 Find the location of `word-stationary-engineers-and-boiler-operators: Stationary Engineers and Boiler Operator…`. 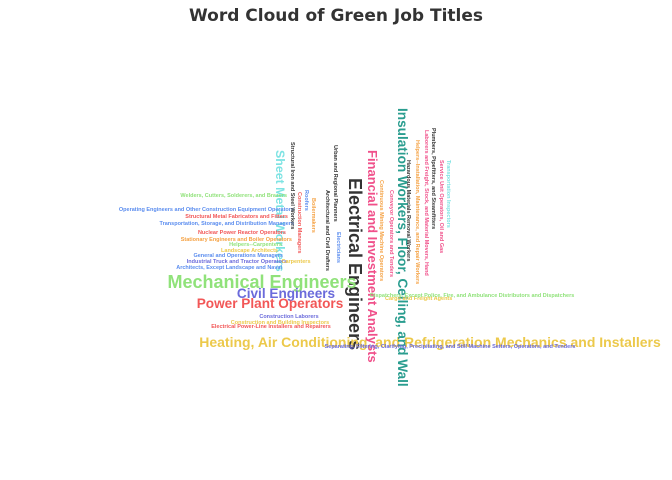

word-stationary-engineers-and-boiler-operators: Stationary Engineers and Boiler Operator… is located at coordinates (236, 240).